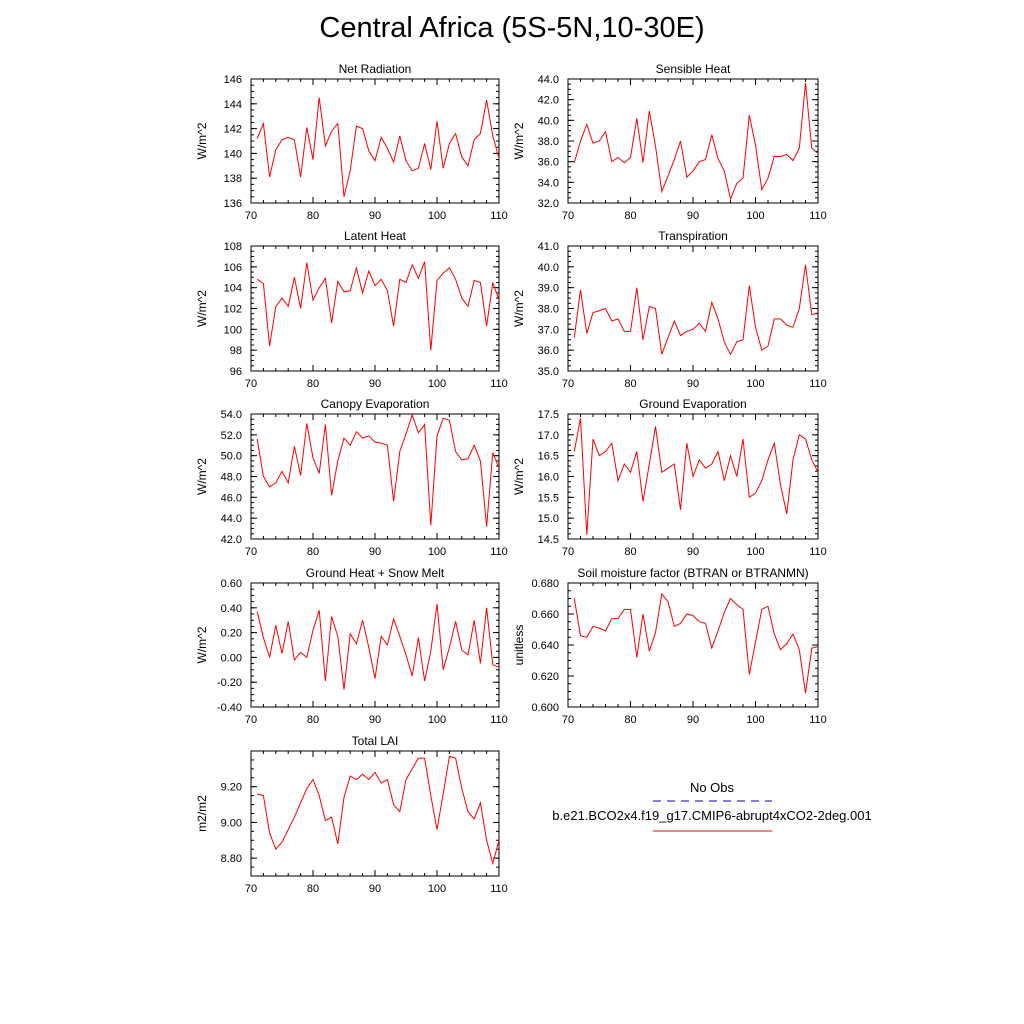 The image size is (1024, 1024). I want to click on y-tick-label: 144, so click(233, 105).